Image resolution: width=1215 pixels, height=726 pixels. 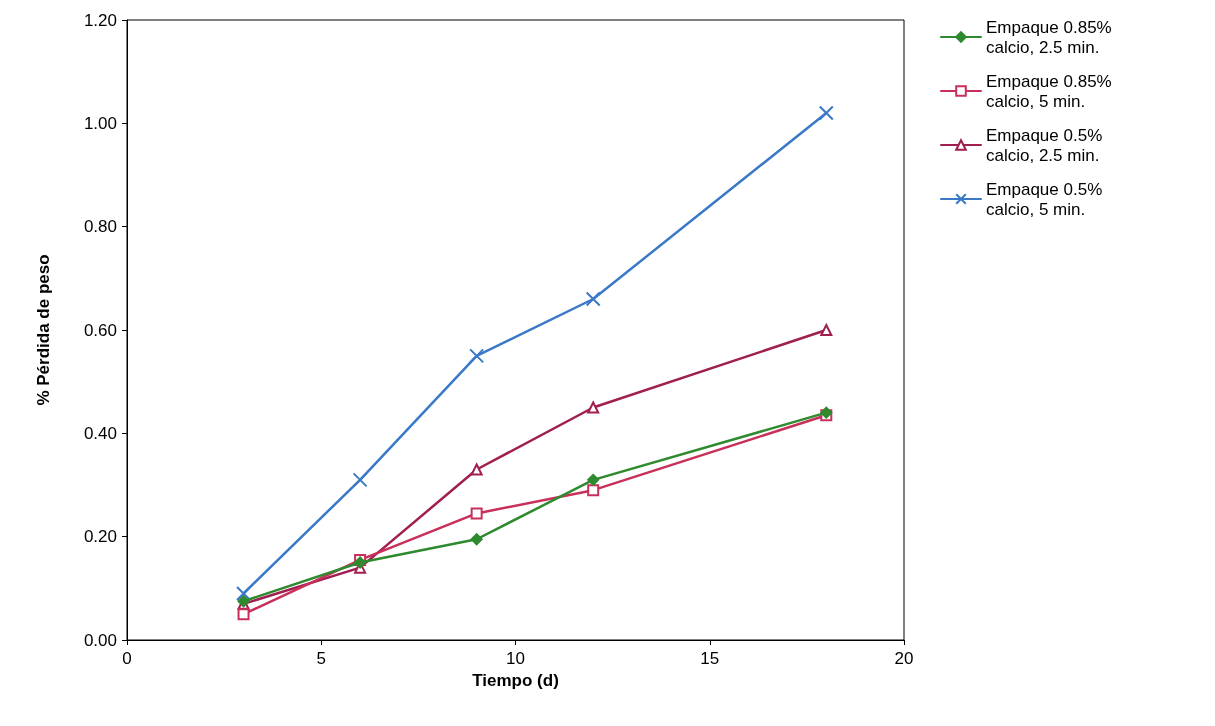 I want to click on y-tick-label: 0.20, so click(x=100, y=537).